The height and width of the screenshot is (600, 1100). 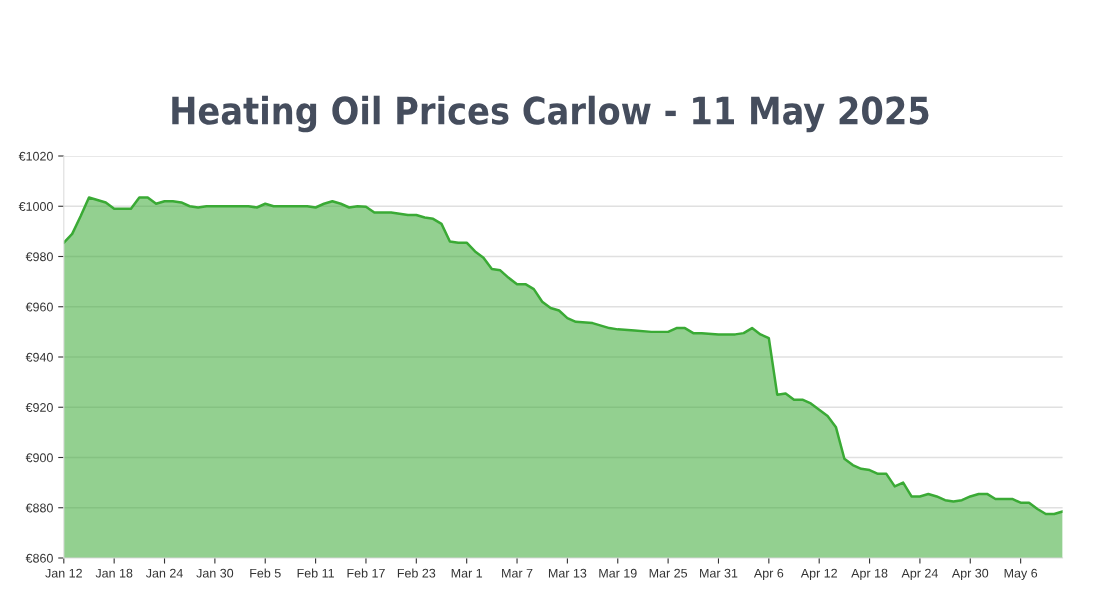 What do you see at coordinates (315, 573) in the screenshot?
I see `x-tick-label: Feb 11` at bounding box center [315, 573].